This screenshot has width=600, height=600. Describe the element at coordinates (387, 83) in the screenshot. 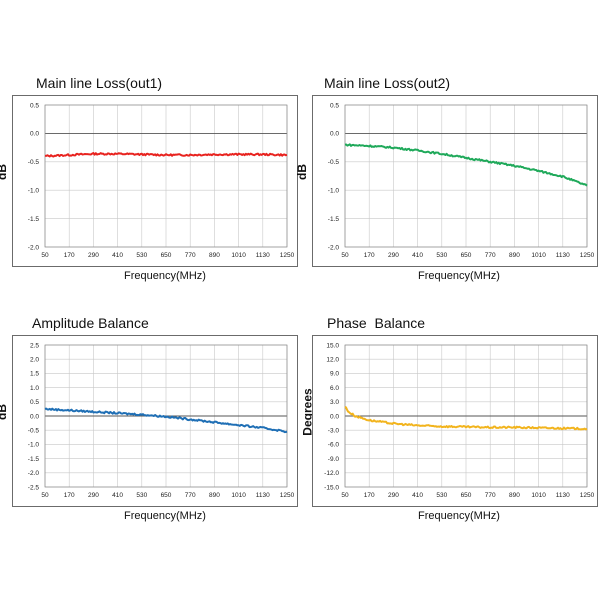

I see `chart-title: Main line Loss(out2)` at that location.